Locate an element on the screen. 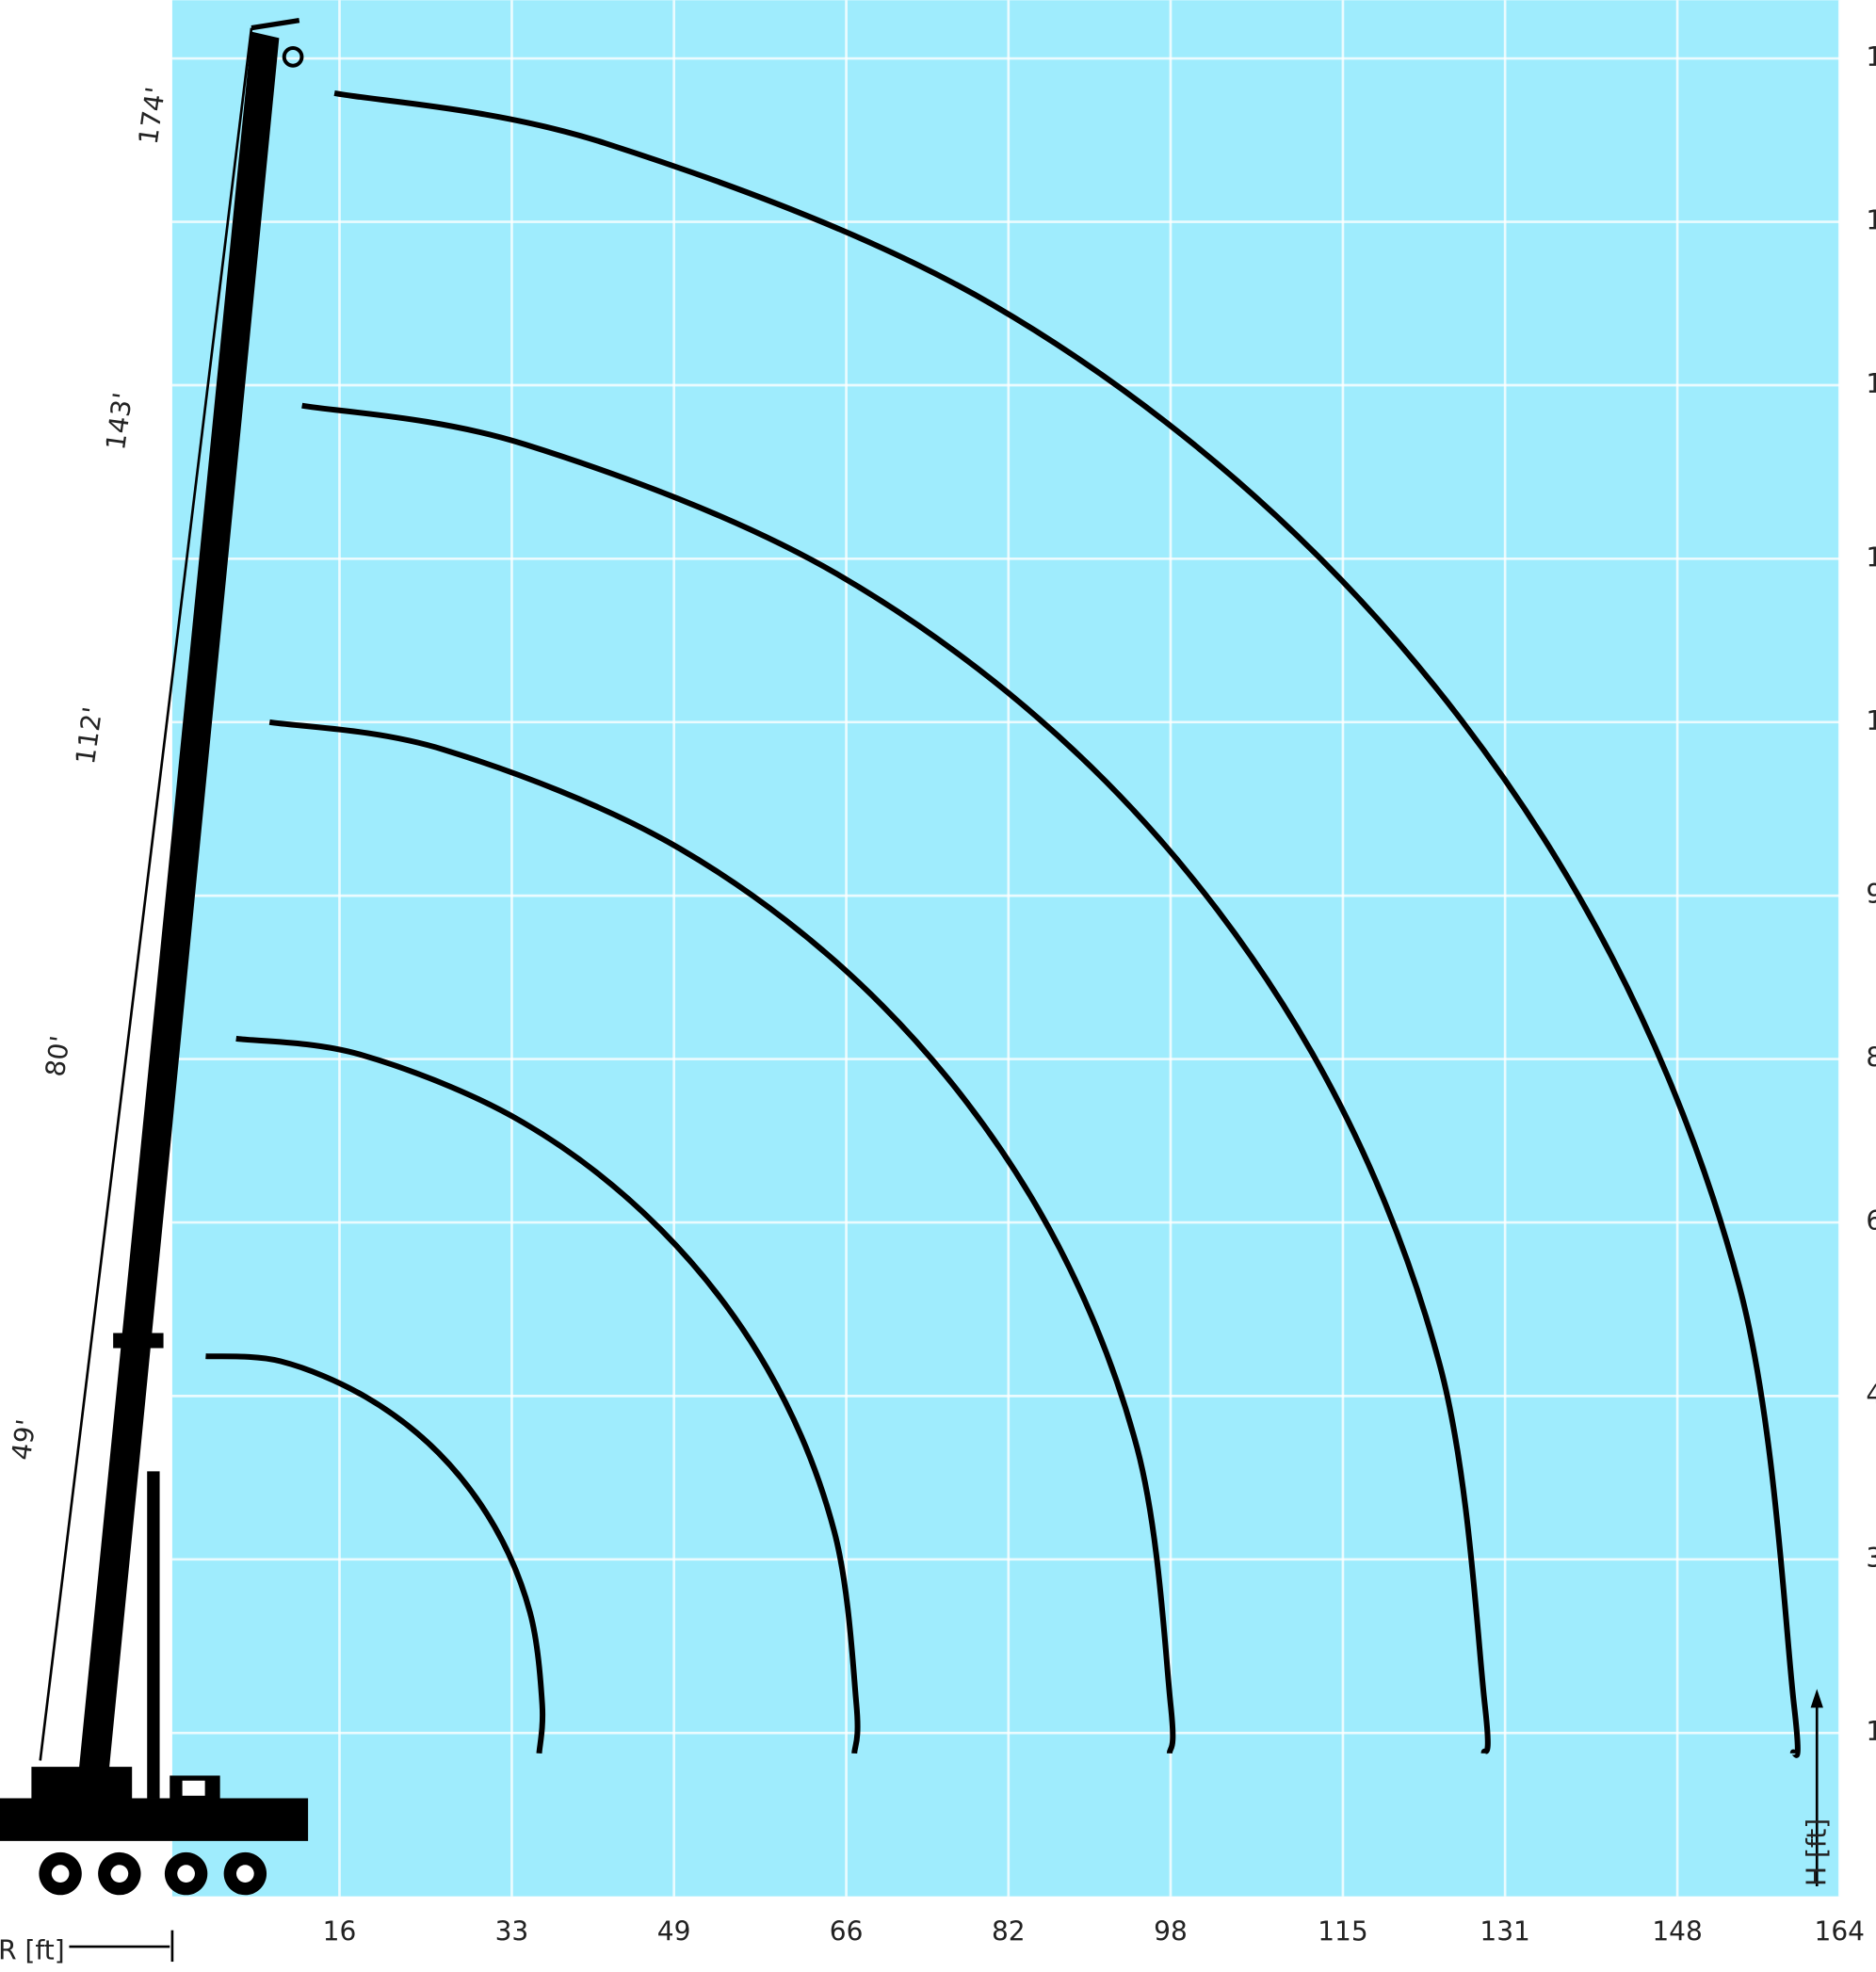 Image resolution: width=1876 pixels, height=1972 pixels. x-tick-label: 49 is located at coordinates (674, 1931).